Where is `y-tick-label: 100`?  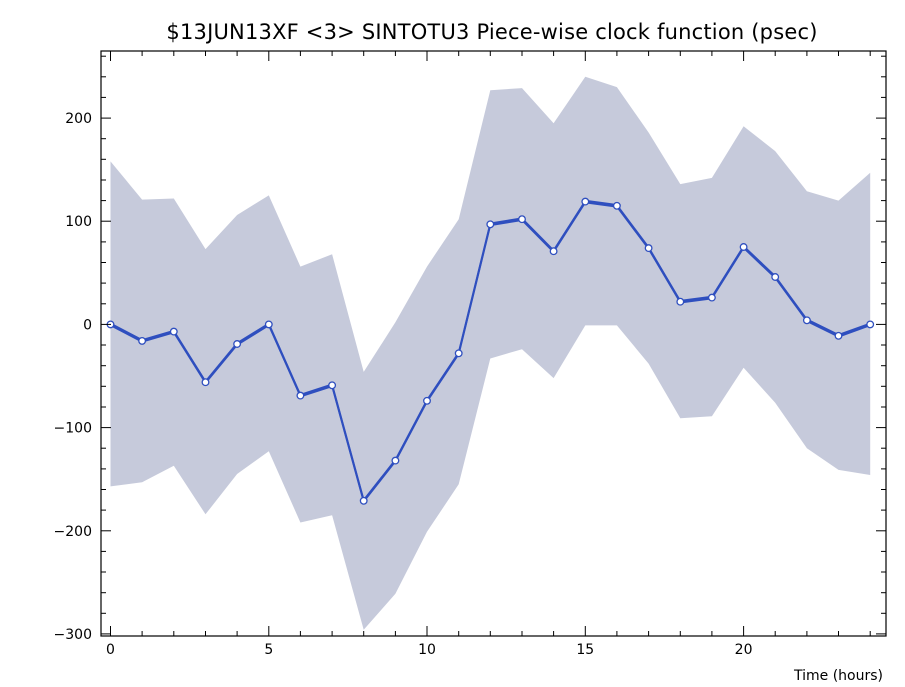
y-tick-label: 100 is located at coordinates (78, 222).